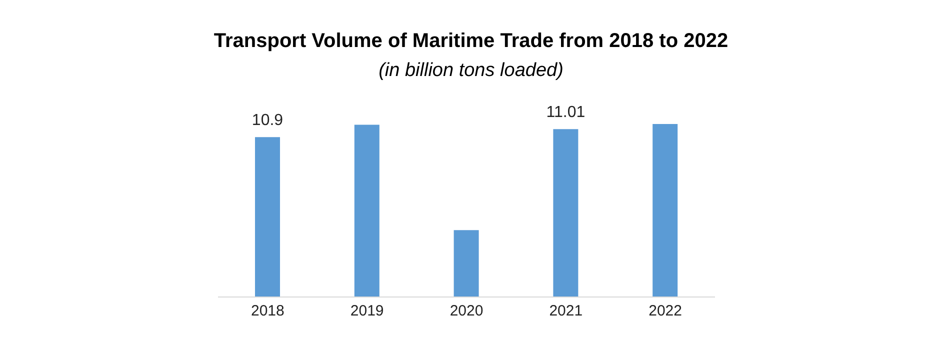 The image size is (942, 350). Describe the element at coordinates (467, 311) in the screenshot. I see `x-tick-label: 2020` at that location.